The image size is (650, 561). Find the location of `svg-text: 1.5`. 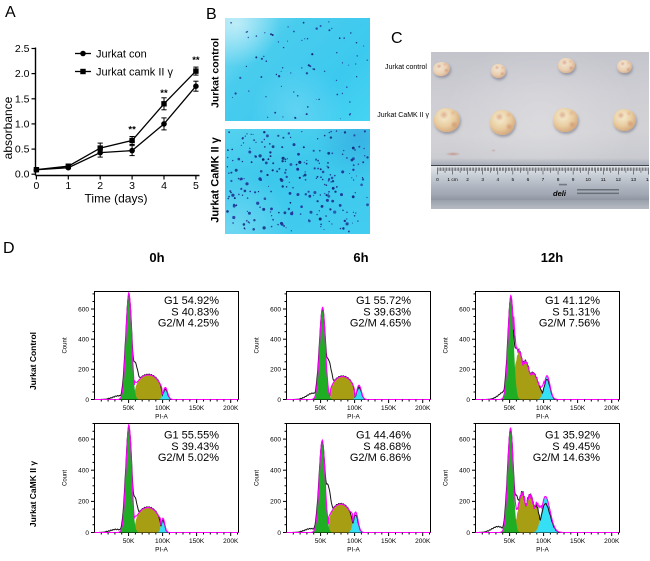

svg-text: 1.5 is located at coordinates (22, 99).